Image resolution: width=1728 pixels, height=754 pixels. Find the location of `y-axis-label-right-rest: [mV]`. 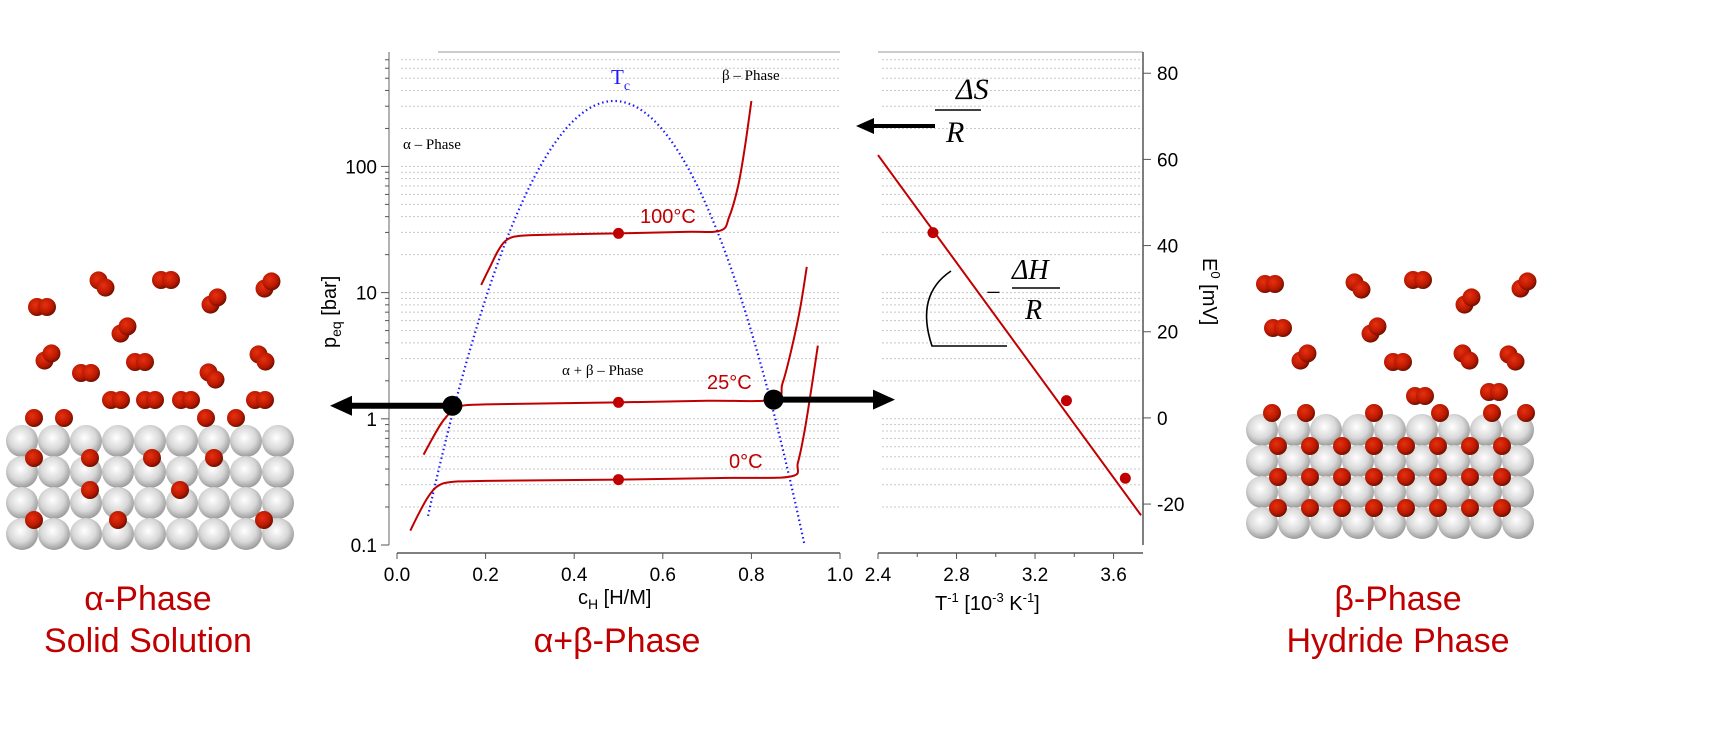

y-axis-label-right-rest: [mV] is located at coordinates (1209, 302).